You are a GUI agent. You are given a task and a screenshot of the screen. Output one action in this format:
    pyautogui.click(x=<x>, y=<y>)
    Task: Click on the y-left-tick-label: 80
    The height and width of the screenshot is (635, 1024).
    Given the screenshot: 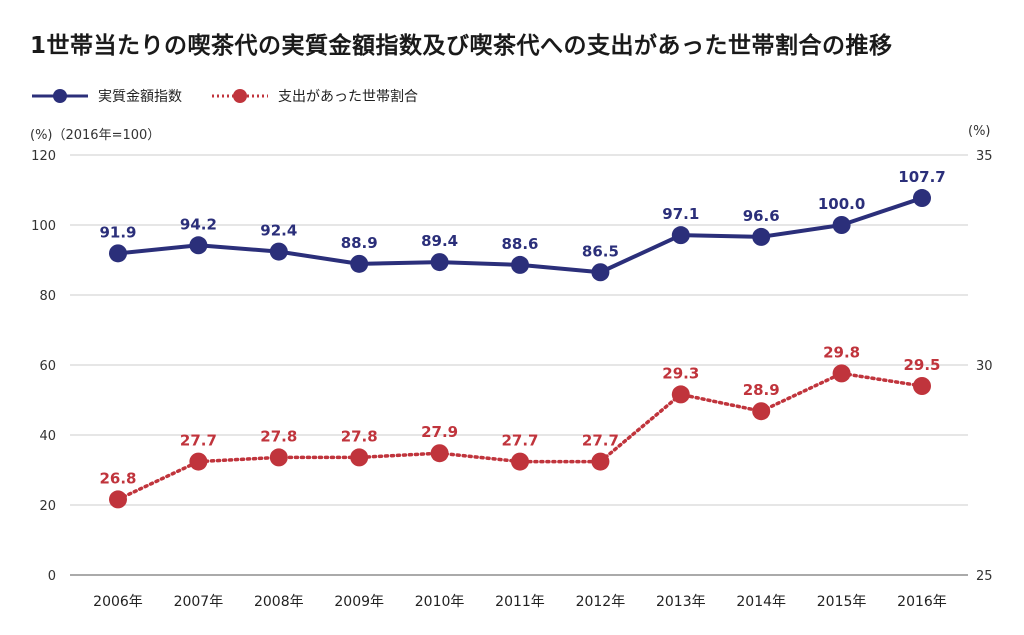 What is the action you would take?
    pyautogui.click(x=47, y=296)
    